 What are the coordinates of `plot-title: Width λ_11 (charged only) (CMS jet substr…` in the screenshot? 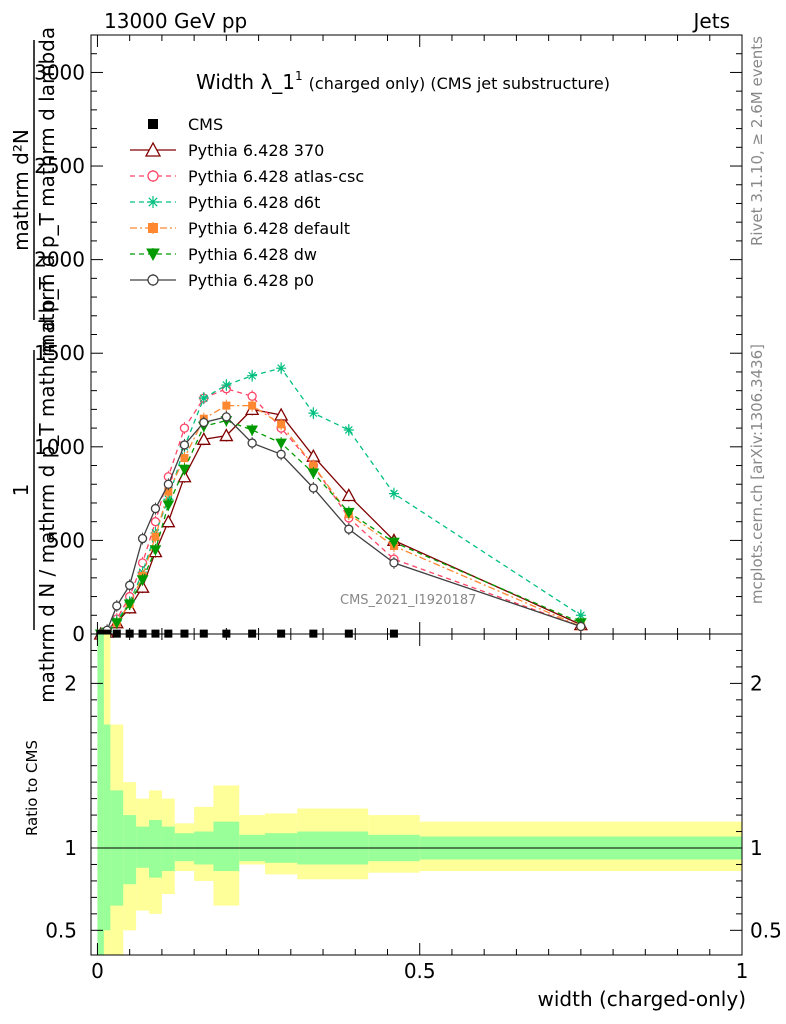 It's located at (403, 81).